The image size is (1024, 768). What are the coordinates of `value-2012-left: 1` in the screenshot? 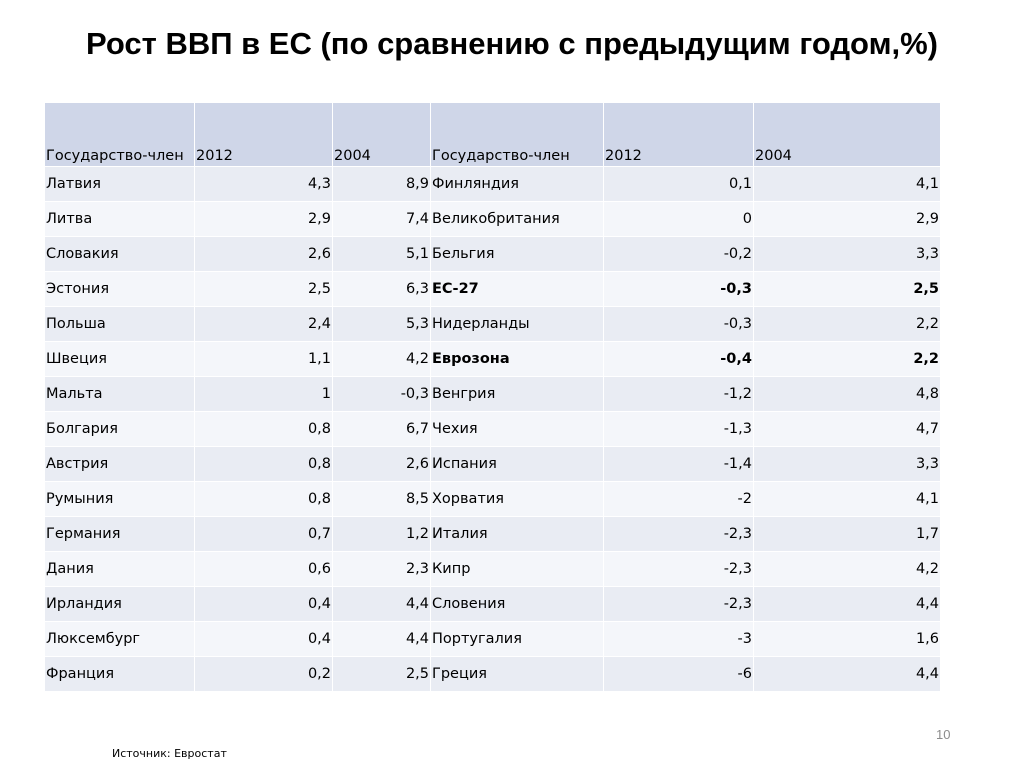 It's located at (263, 394).